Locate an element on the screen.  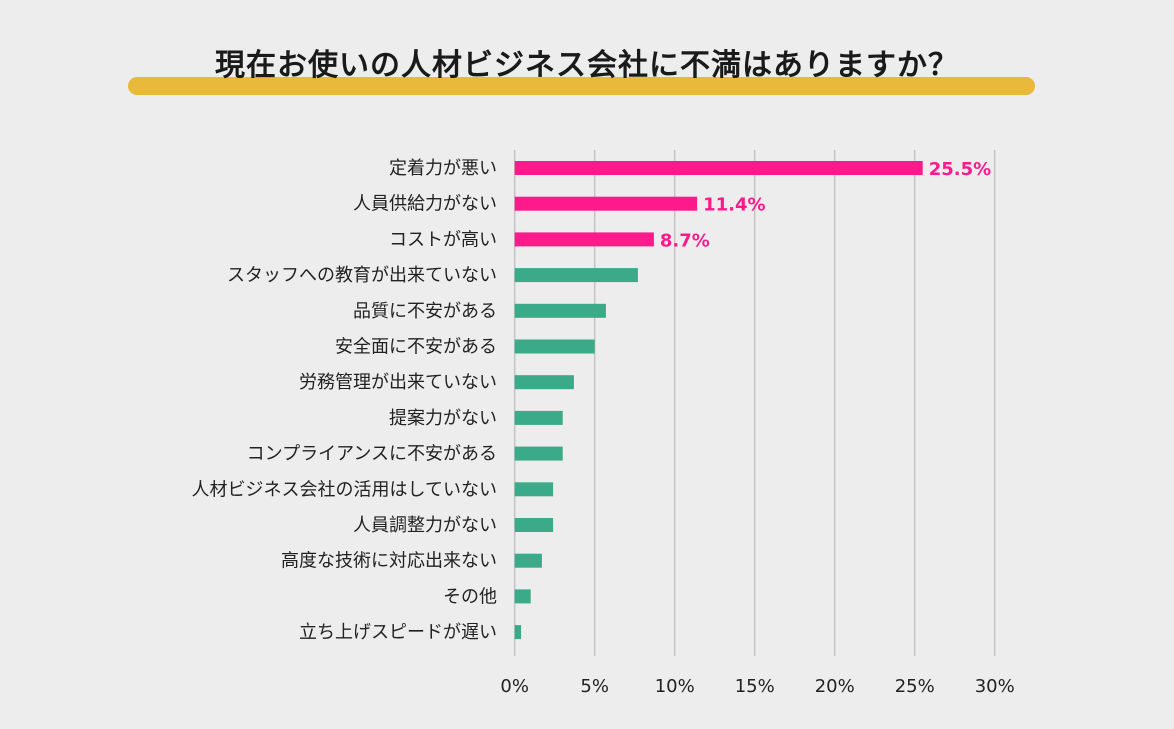
data-label: 8.7% is located at coordinates (685, 240).